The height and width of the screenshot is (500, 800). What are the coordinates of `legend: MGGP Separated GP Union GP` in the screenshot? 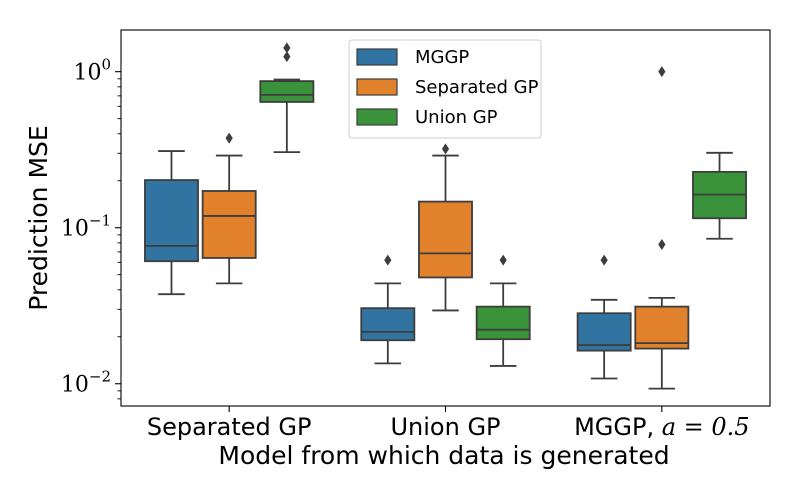 It's located at (445, 89).